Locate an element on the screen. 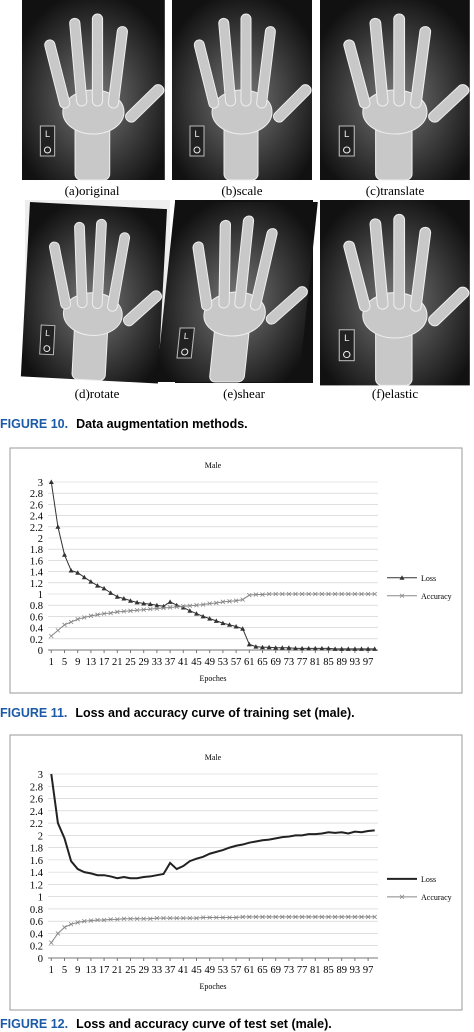 This screenshot has height=1032, width=474. series-line is located at coordinates (212, 615).